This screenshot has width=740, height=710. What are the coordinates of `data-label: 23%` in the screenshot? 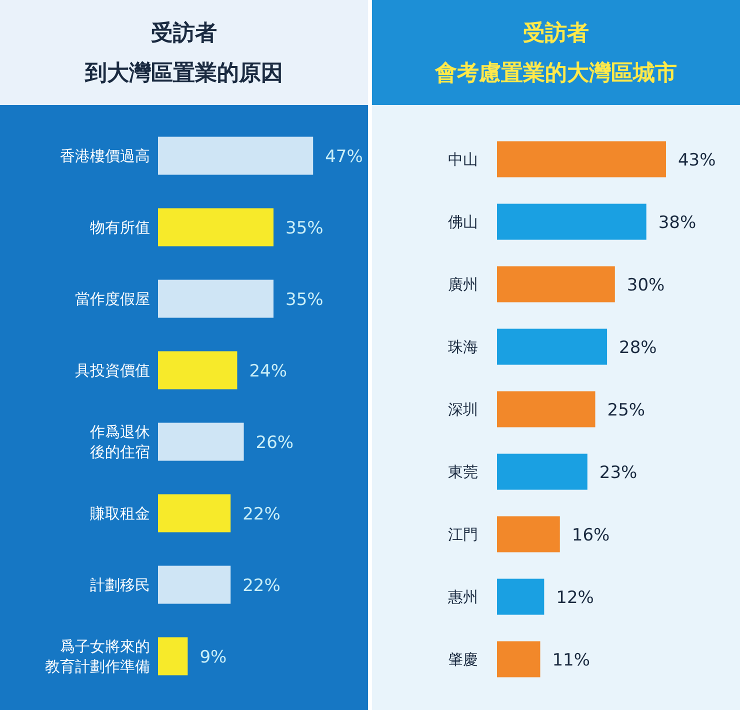 It's located at (618, 472).